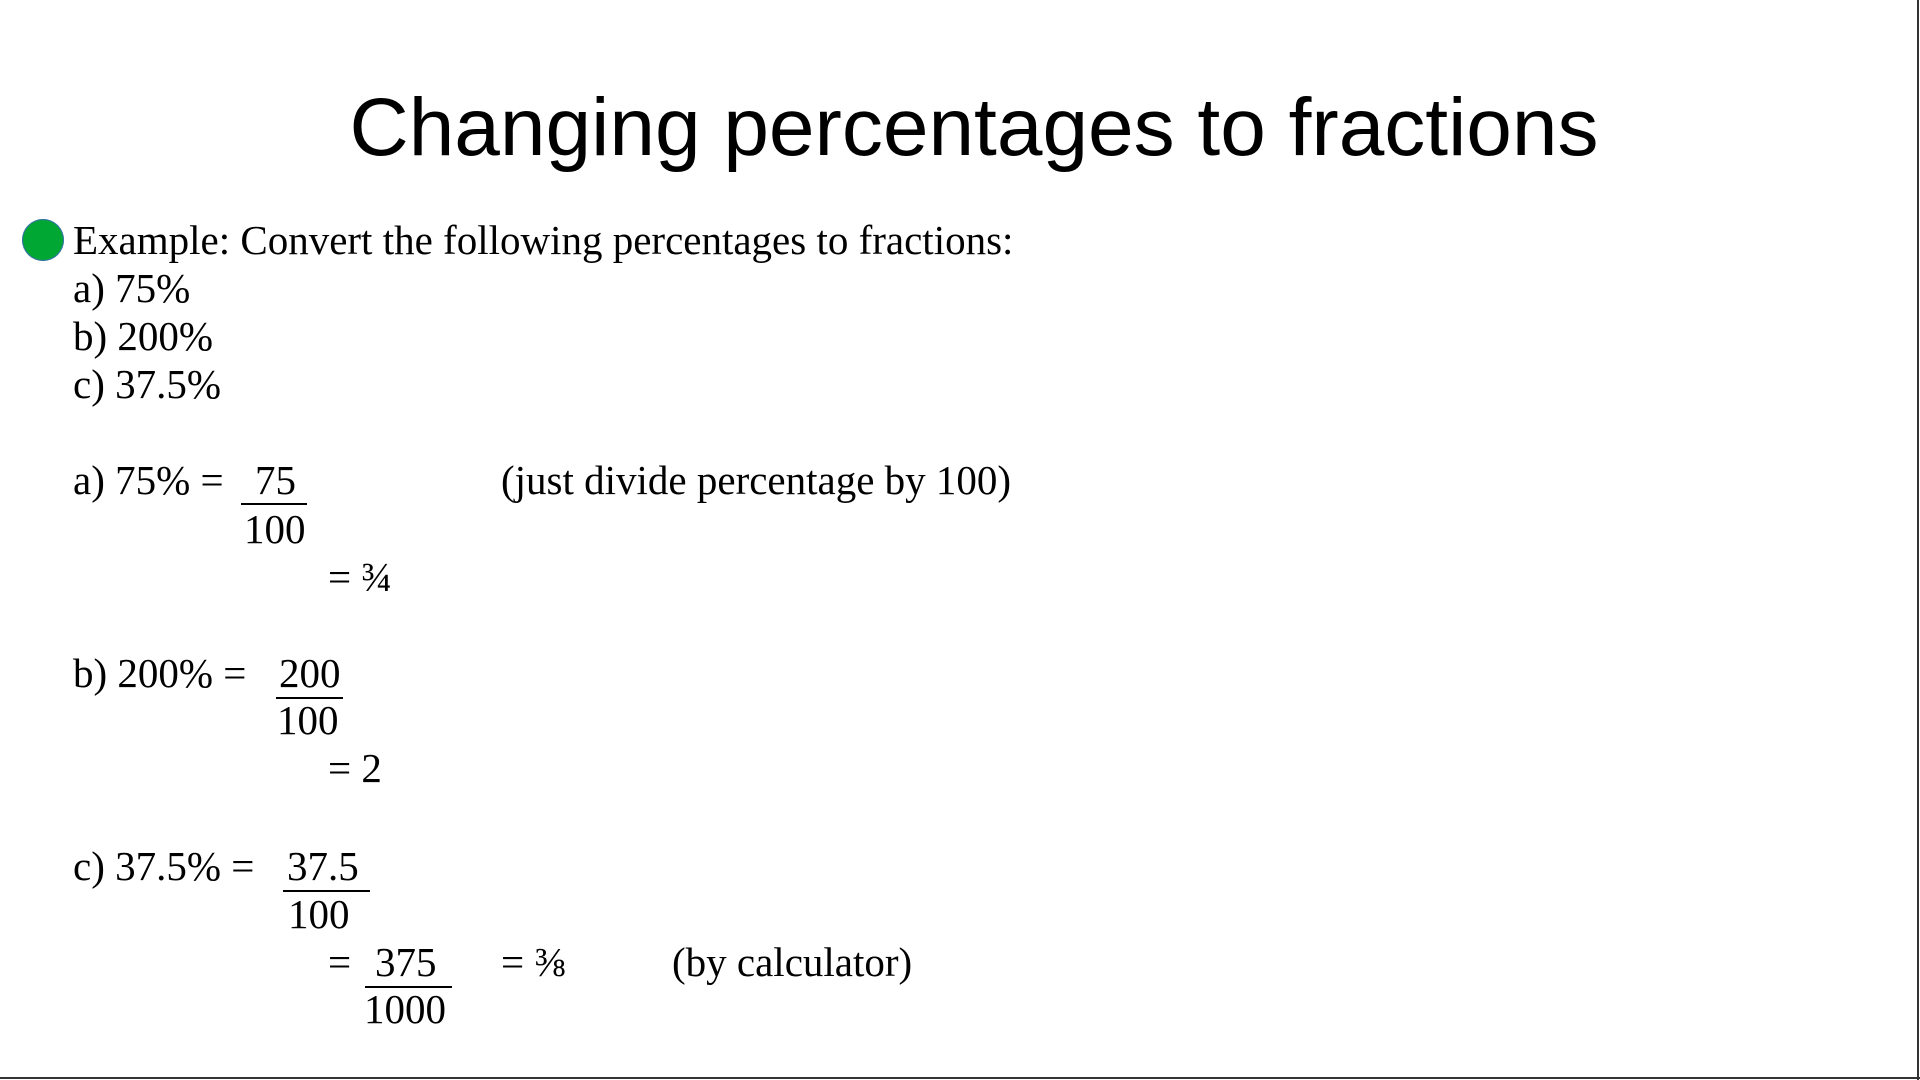 The image size is (1920, 1080). Describe the element at coordinates (960, 1078) in the screenshot. I see `slide-bottom-edge` at that location.